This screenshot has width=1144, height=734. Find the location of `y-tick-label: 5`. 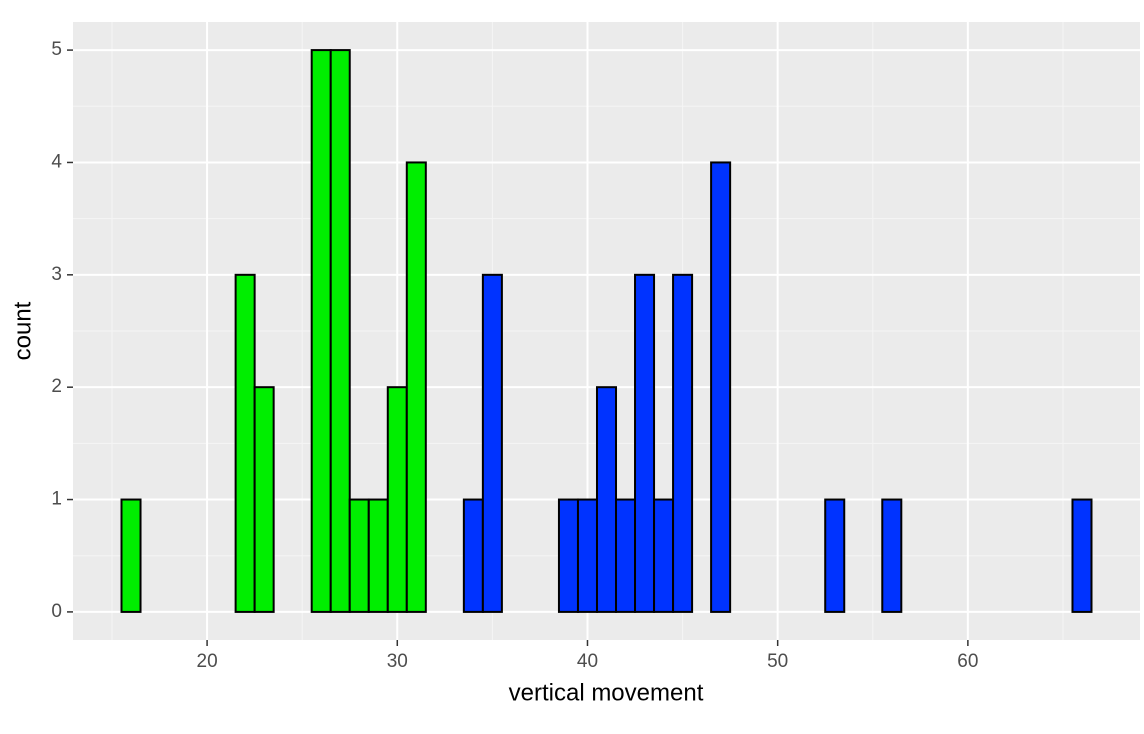

y-tick-label: 5 is located at coordinates (56, 49).